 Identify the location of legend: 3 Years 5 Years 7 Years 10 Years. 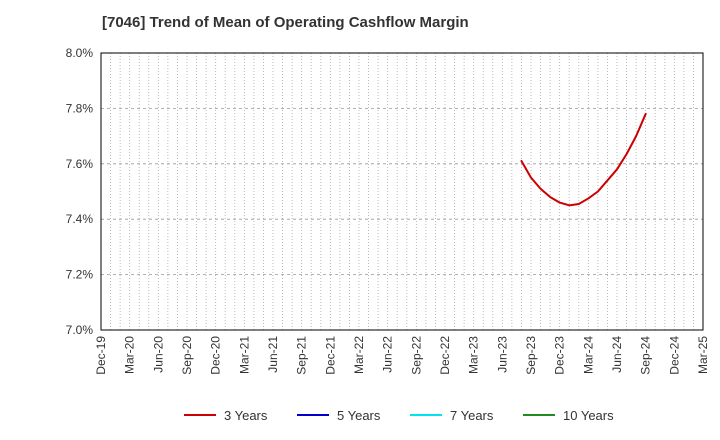
(399, 415).